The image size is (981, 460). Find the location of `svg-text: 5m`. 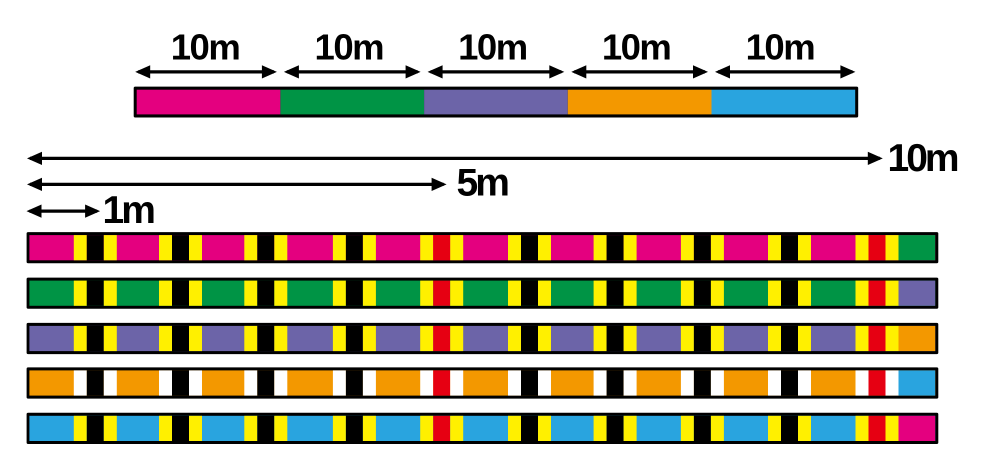

svg-text: 5m is located at coordinates (483, 183).